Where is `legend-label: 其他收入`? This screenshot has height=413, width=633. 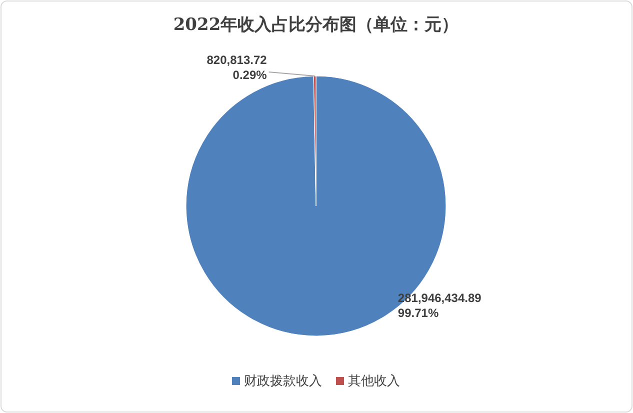 legend-label: 其他收入 is located at coordinates (374, 380).